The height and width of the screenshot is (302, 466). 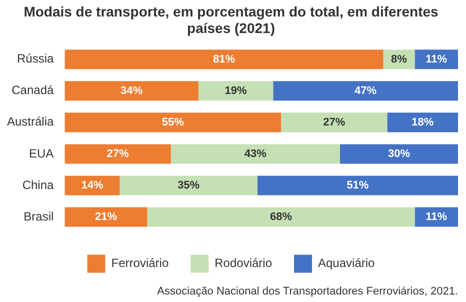 What do you see at coordinates (347, 263) in the screenshot?
I see `legend-label: Aquaviário` at bounding box center [347, 263].